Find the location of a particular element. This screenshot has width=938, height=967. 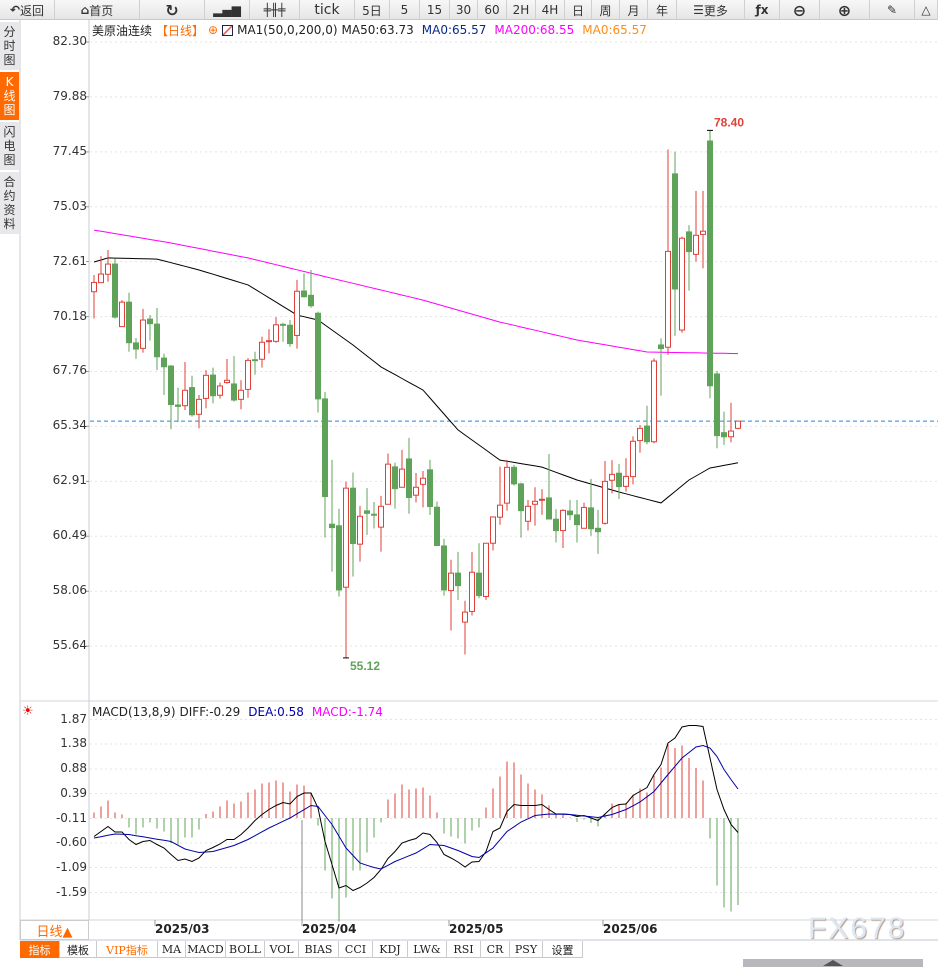

pen-button: ✎ is located at coordinates (892, 10).